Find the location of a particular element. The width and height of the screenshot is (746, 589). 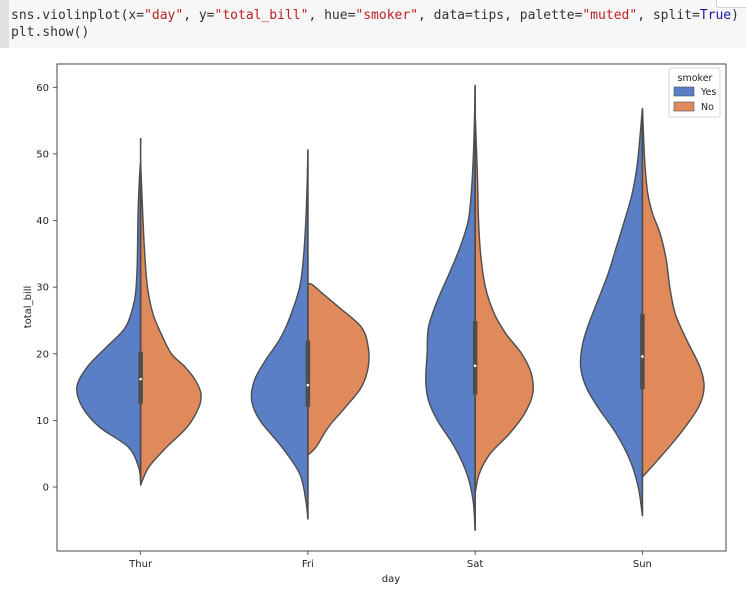

code-token: "total_bill" is located at coordinates (261, 15).